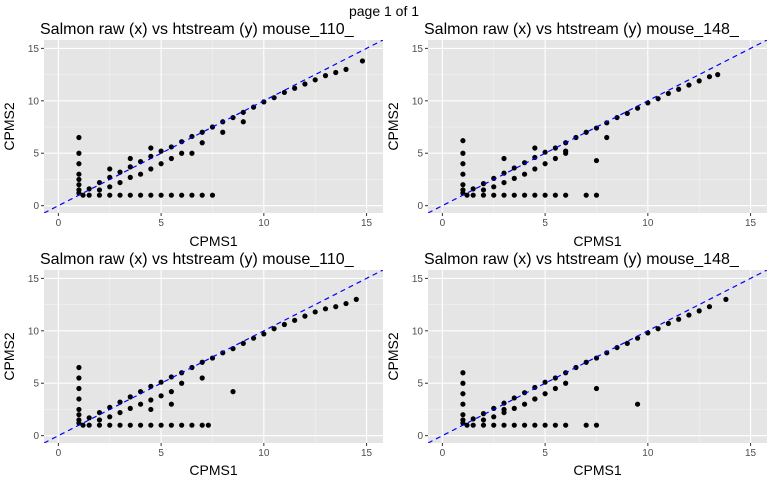 The width and height of the screenshot is (768, 480). What do you see at coordinates (36, 206) in the screenshot?
I see `y-tick-label: 0` at bounding box center [36, 206].